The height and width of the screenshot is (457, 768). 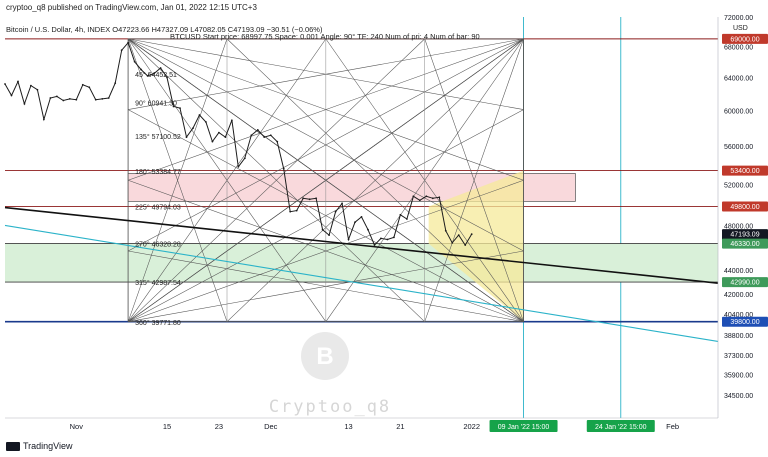 I want to click on x-tick-label: Dec, so click(x=271, y=426).